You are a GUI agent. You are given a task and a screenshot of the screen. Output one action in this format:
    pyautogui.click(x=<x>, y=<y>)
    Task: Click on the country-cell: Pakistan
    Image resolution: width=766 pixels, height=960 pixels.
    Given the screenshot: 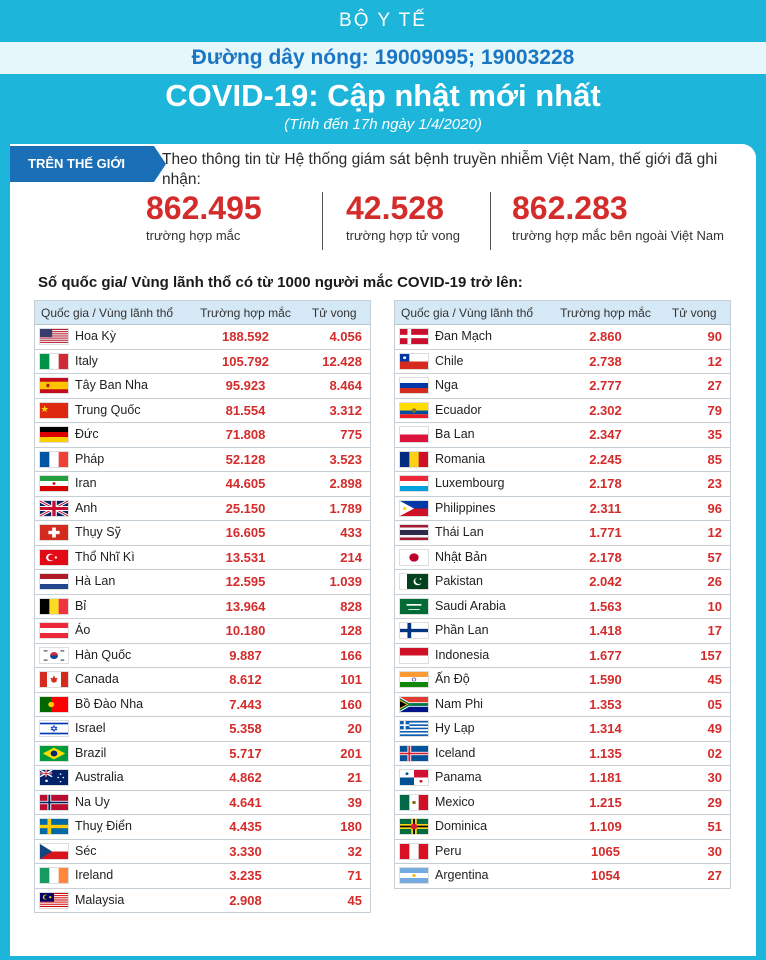 What is the action you would take?
    pyautogui.click(x=473, y=582)
    